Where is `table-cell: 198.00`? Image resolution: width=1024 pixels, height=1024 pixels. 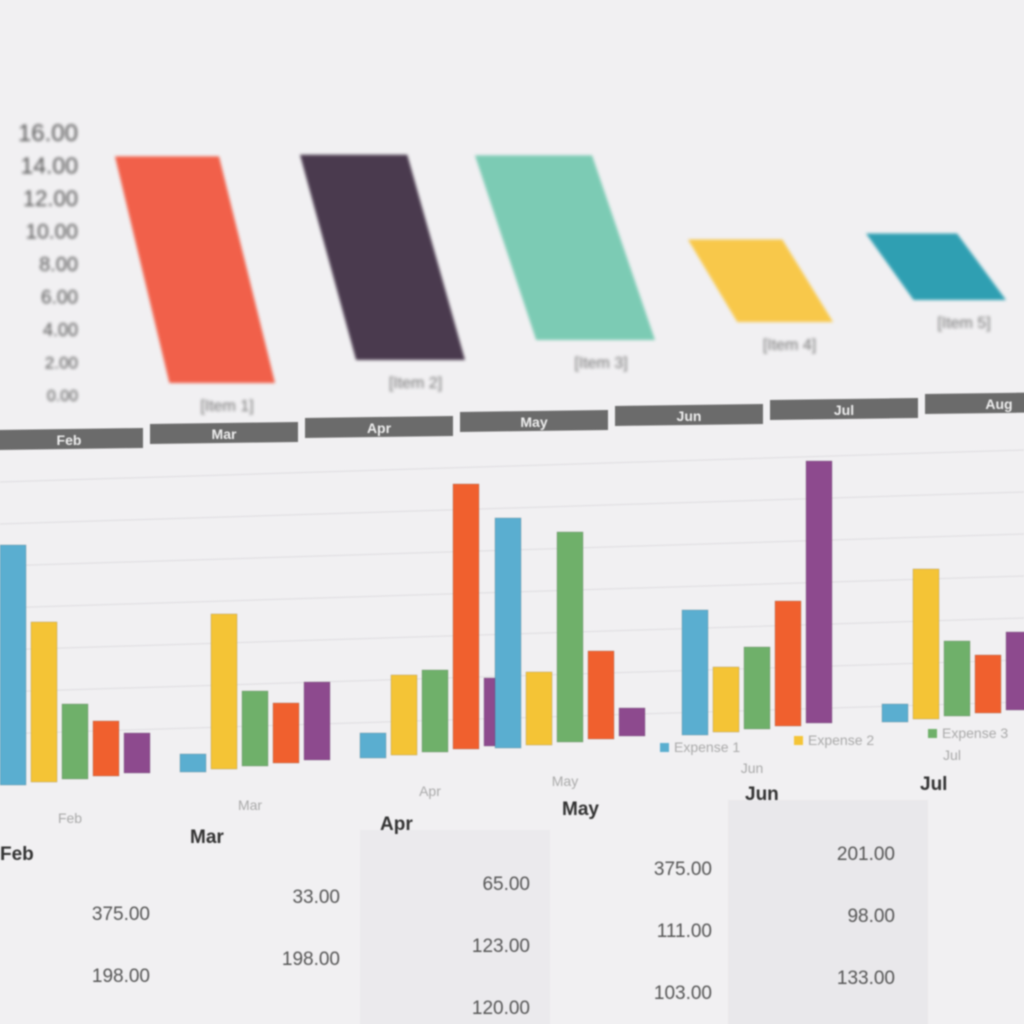
table-cell: 198.00 is located at coordinates (311, 959).